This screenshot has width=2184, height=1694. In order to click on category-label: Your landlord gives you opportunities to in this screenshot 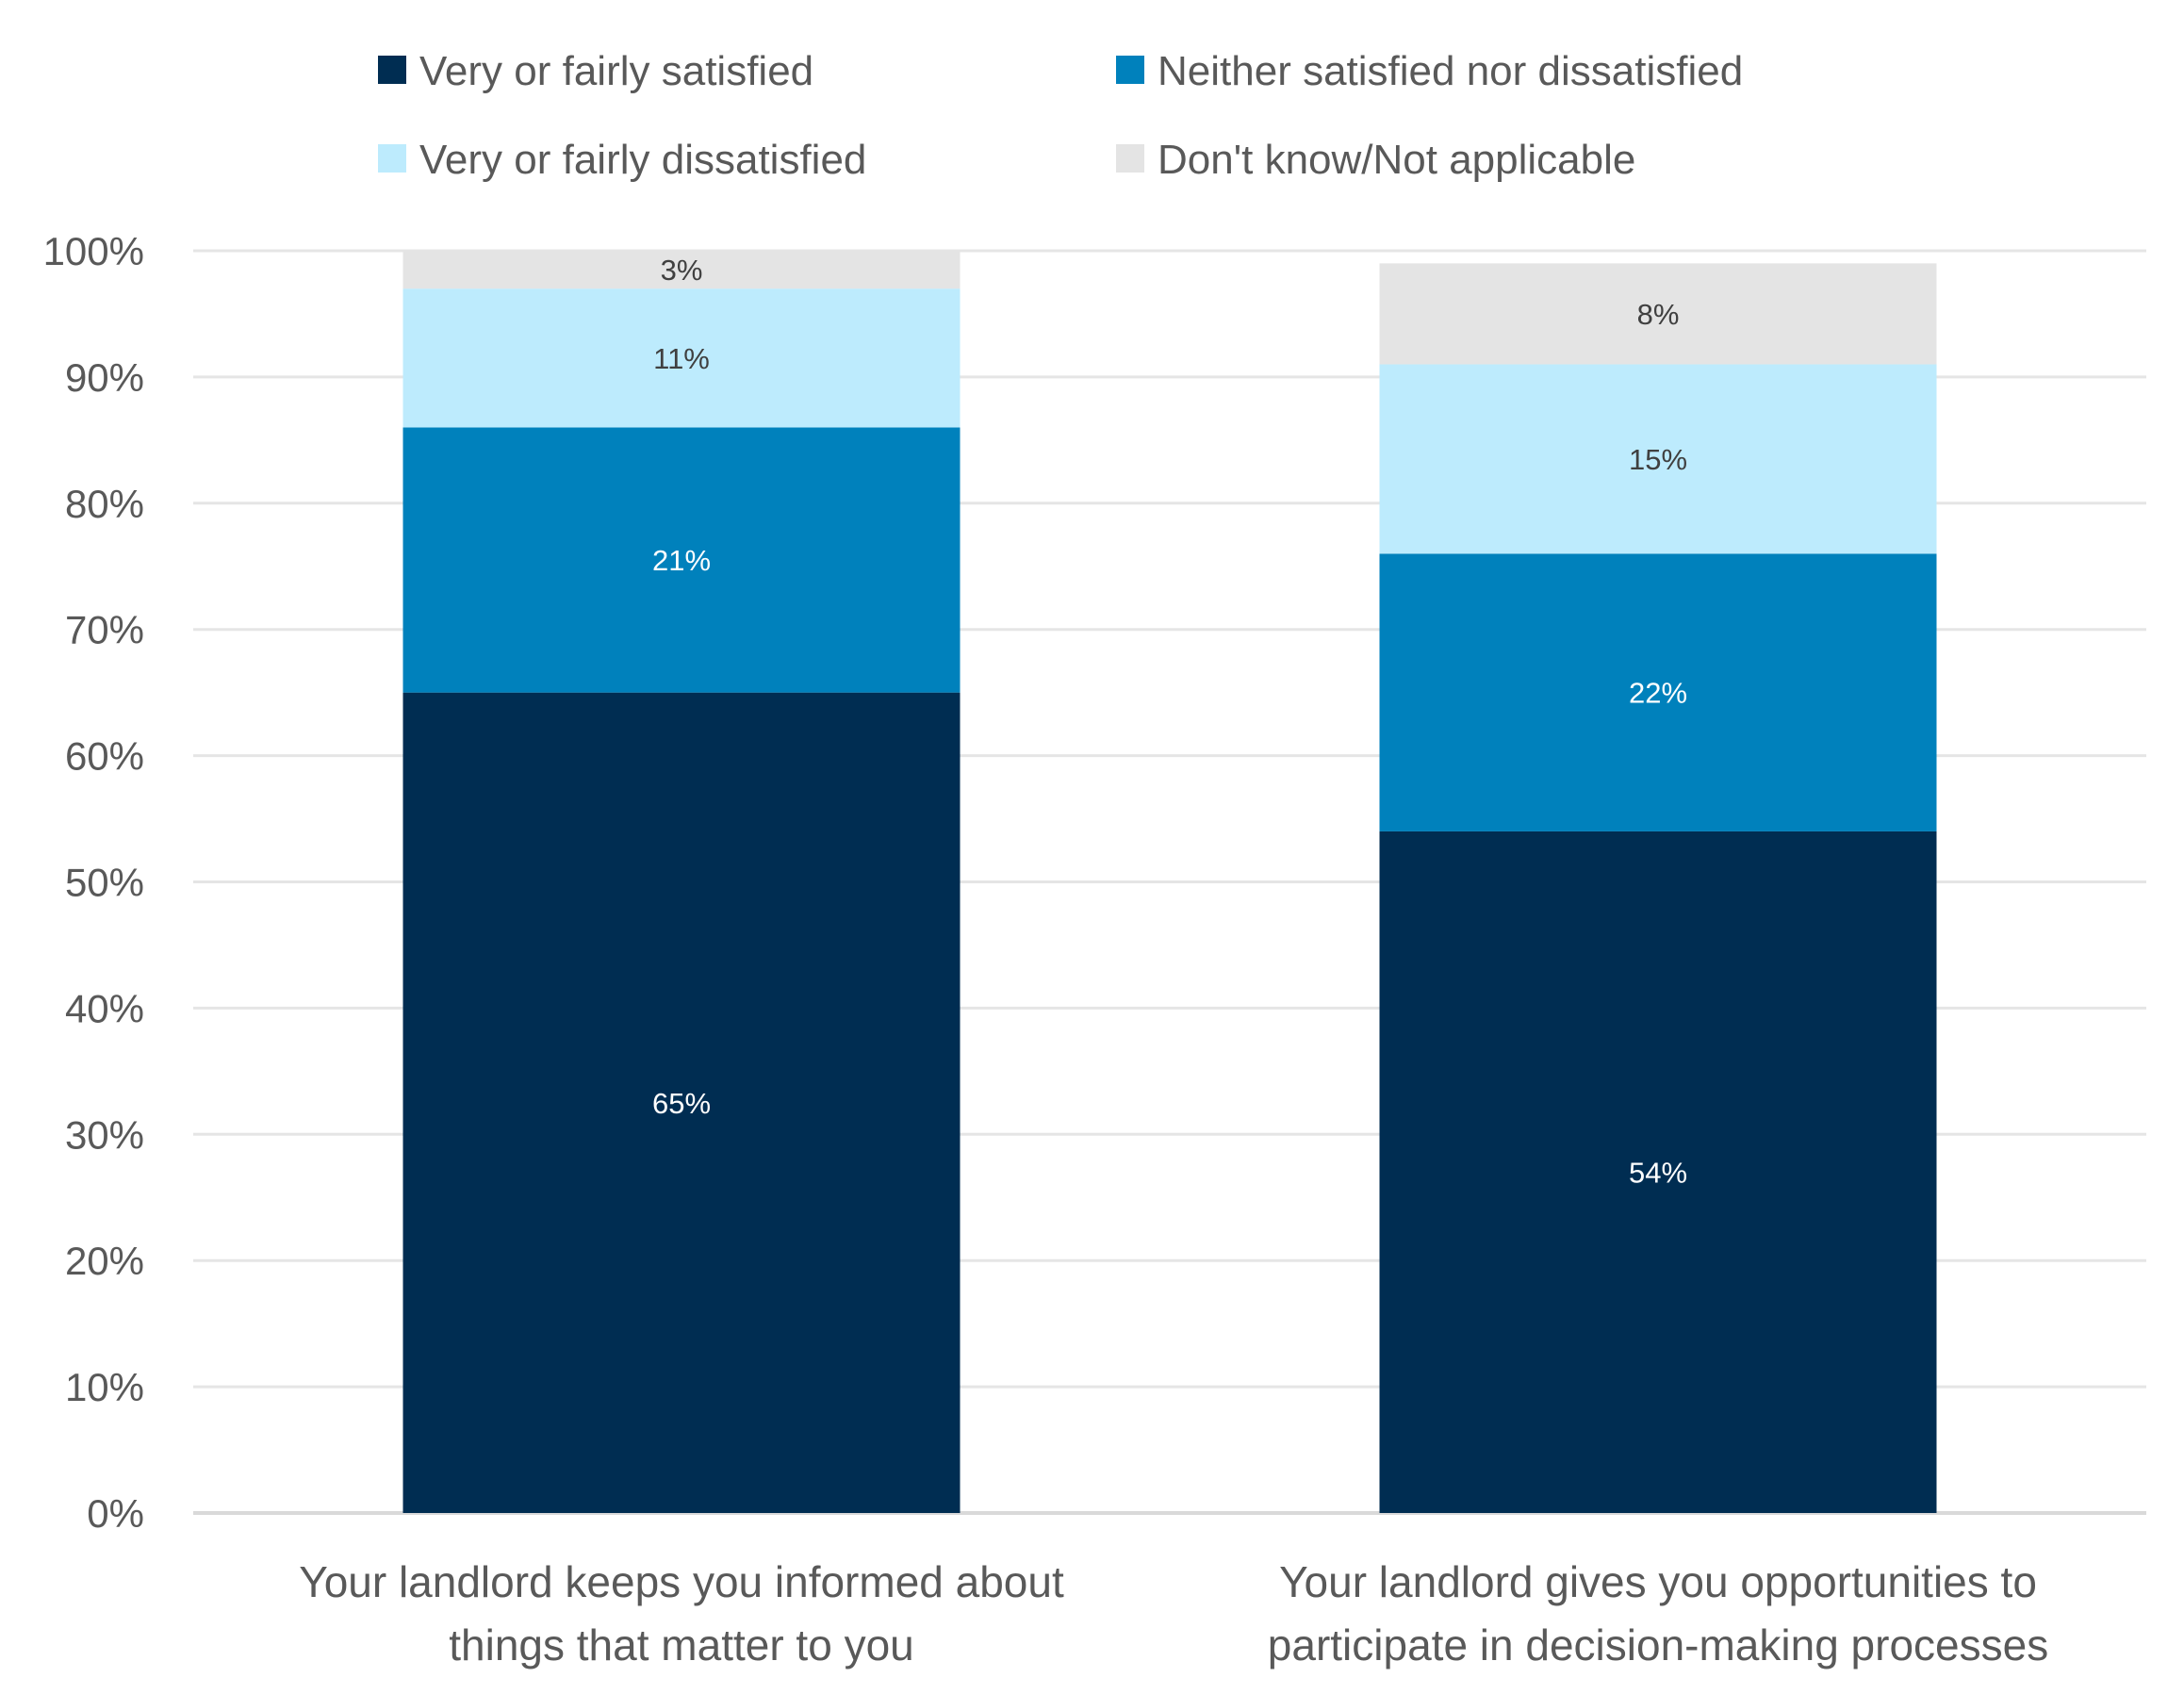, I will do `click(1658, 1581)`.